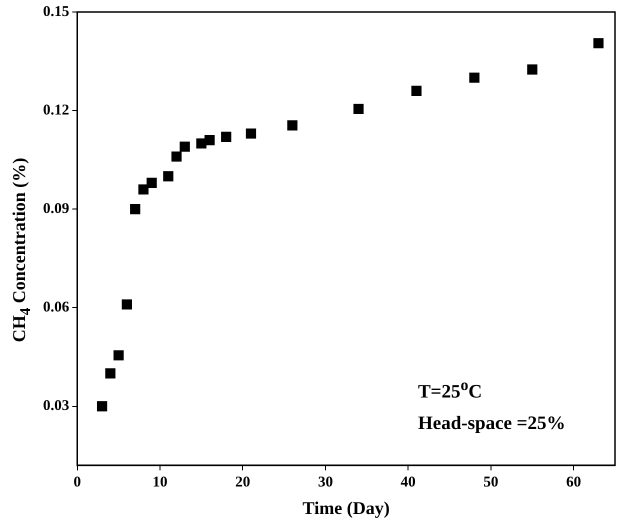  I want to click on annotation: Head-space =25%, so click(492, 424).